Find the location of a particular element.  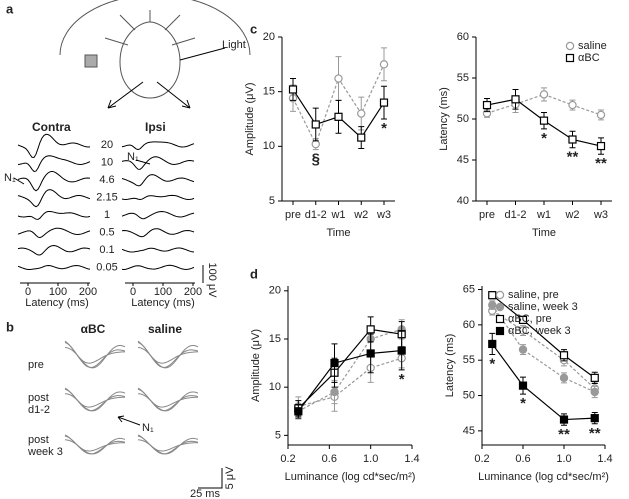

x-tick-label: 0.6 is located at coordinates (522, 459).